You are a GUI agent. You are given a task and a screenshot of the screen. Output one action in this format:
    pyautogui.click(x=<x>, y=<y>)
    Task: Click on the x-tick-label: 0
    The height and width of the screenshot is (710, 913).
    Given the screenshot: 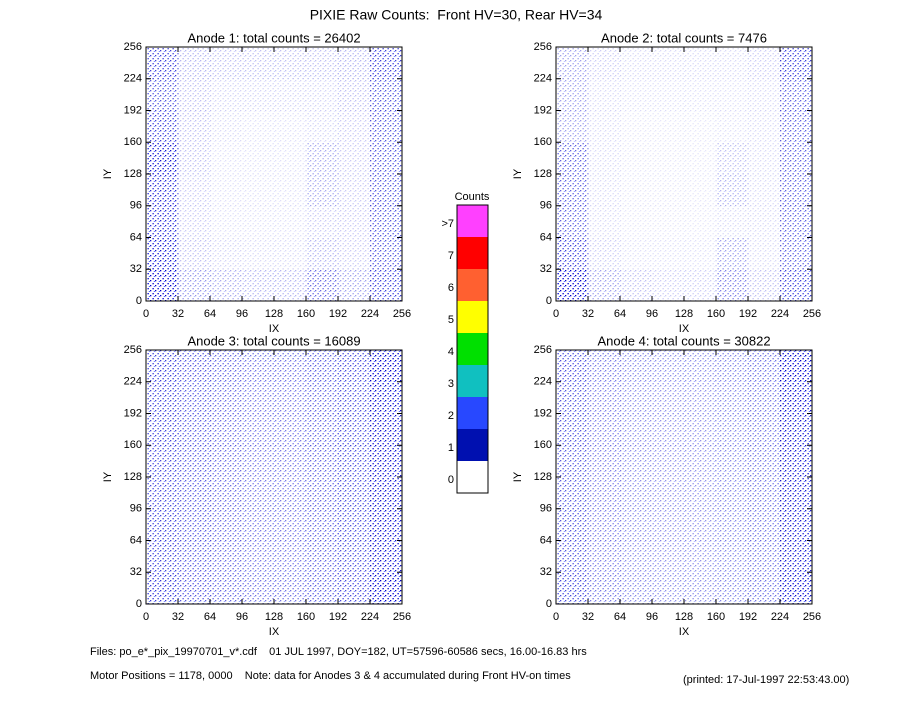 What is the action you would take?
    pyautogui.click(x=556, y=314)
    